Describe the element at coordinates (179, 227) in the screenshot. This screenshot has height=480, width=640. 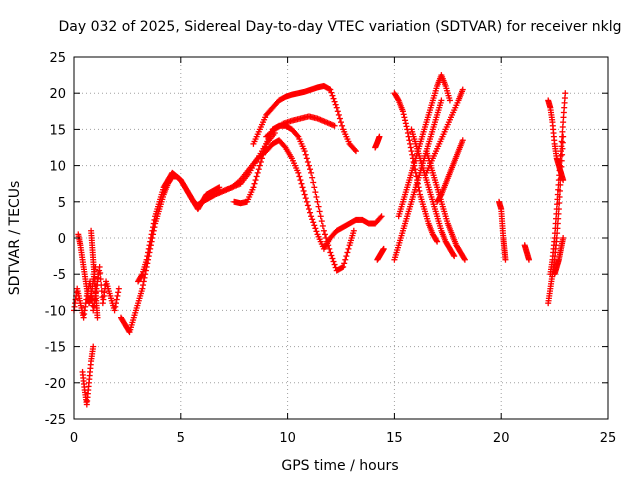
I see `series-arc-f` at that location.